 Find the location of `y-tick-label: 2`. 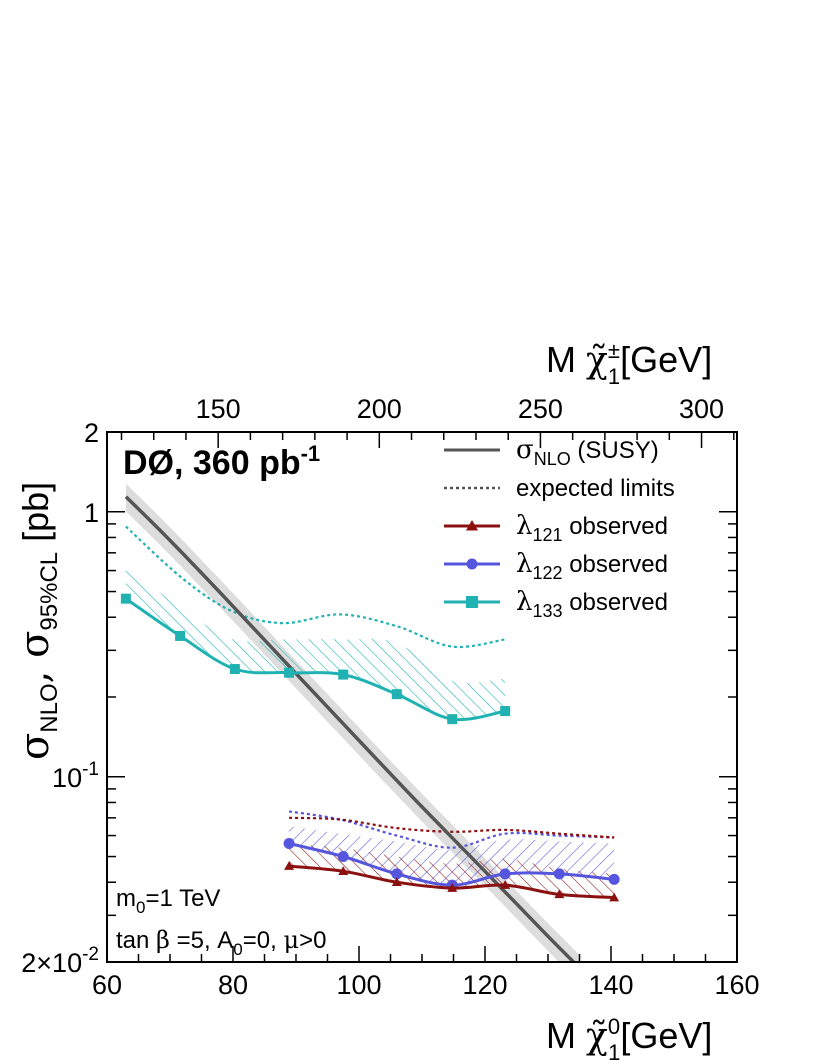

y-tick-label: 2 is located at coordinates (91, 433).